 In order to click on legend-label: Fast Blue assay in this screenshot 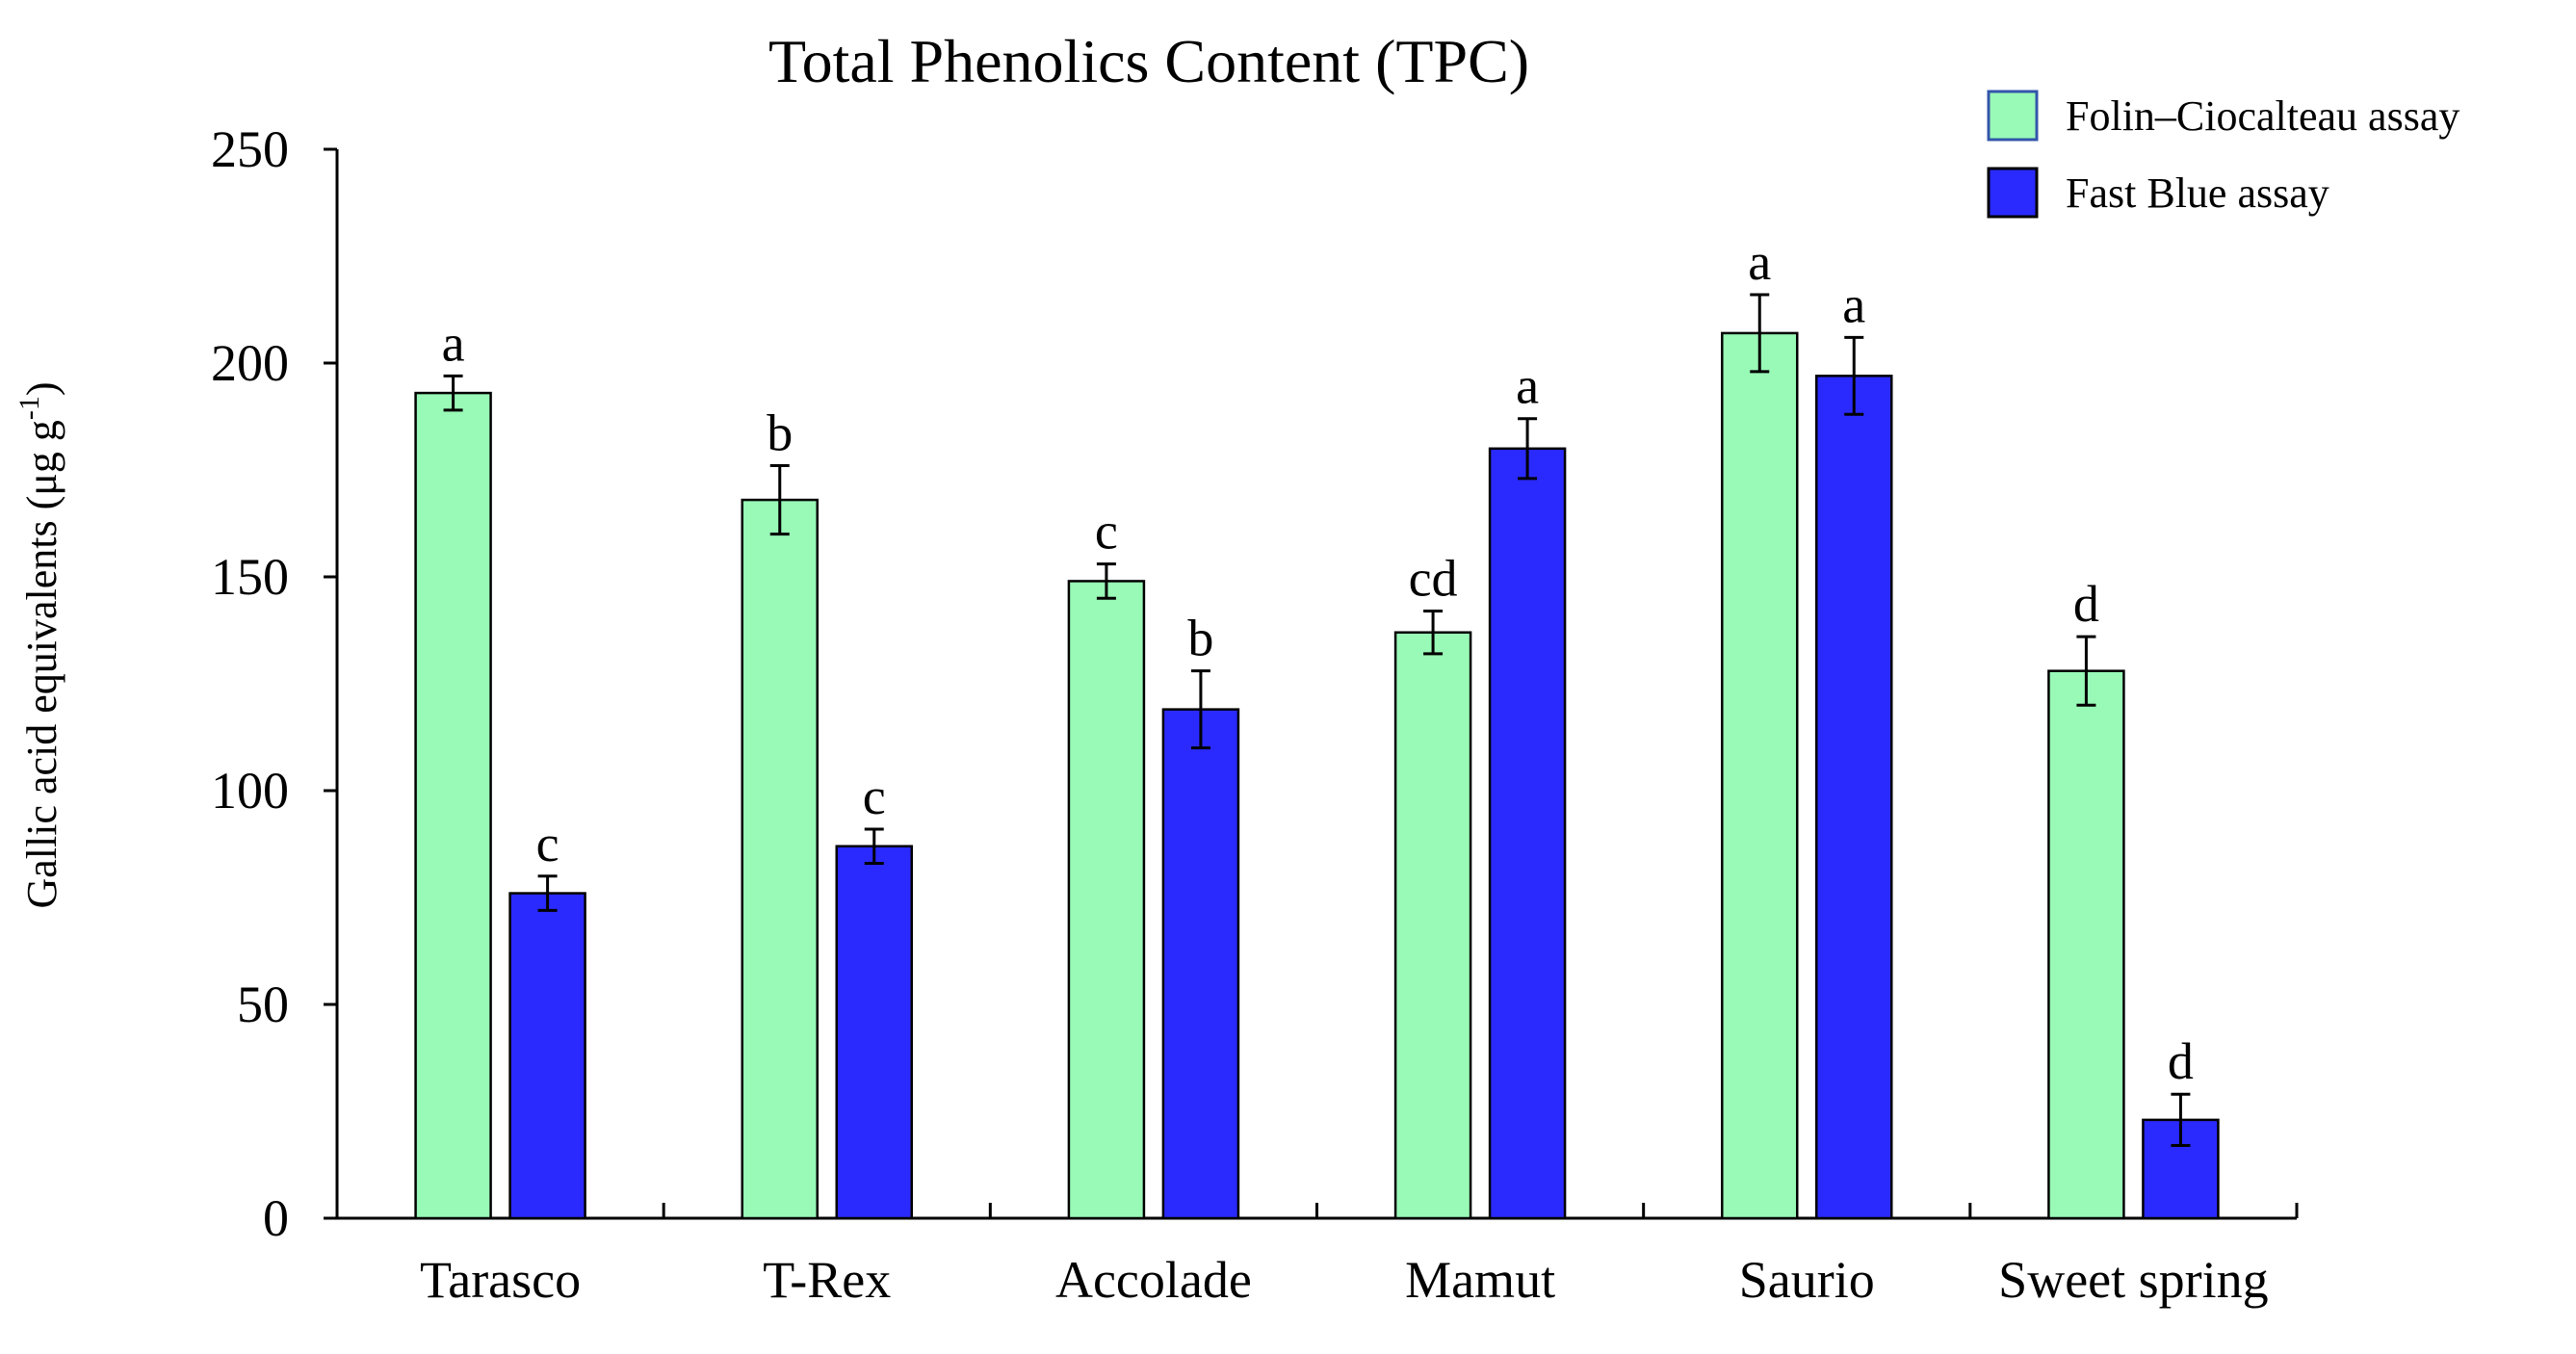, I will do `click(2197, 193)`.